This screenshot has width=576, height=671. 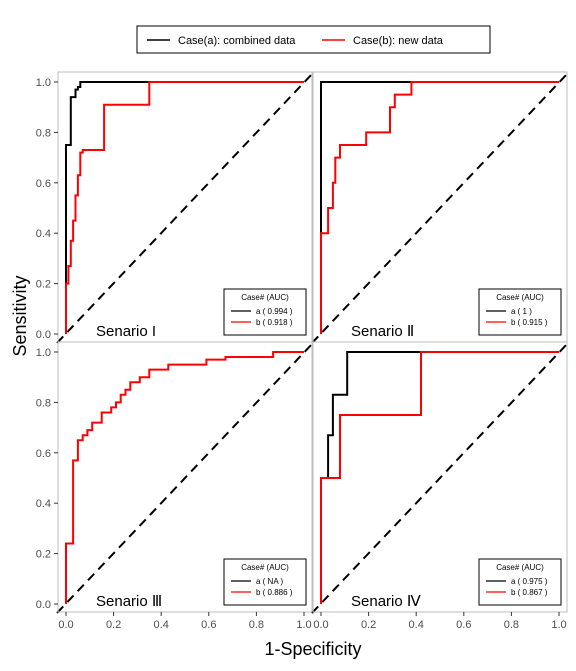 What do you see at coordinates (237, 41) in the screenshot?
I see `legend-label-a: Case(a): combined data` at bounding box center [237, 41].